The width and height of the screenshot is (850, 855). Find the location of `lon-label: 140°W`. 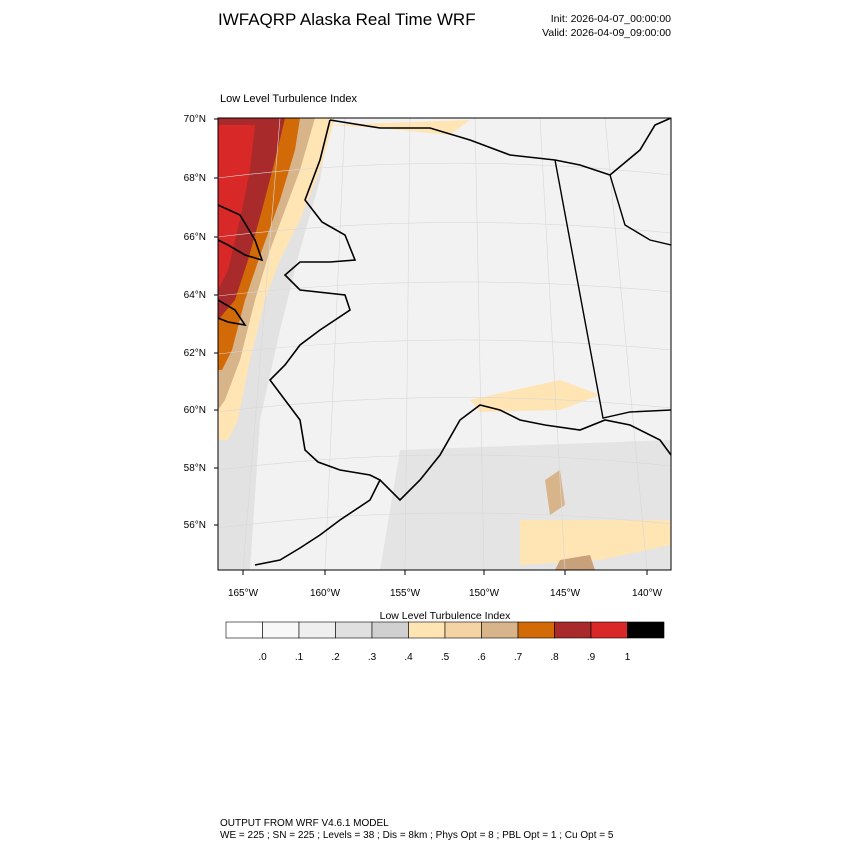

lon-label: 140°W is located at coordinates (647, 593).